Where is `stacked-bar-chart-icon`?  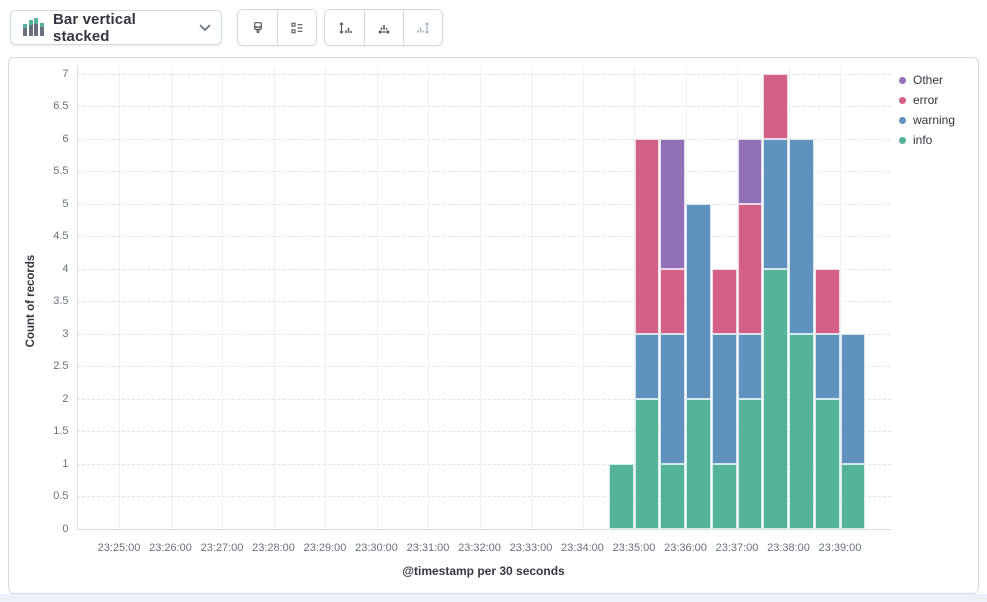 stacked-bar-chart-icon is located at coordinates (33, 27).